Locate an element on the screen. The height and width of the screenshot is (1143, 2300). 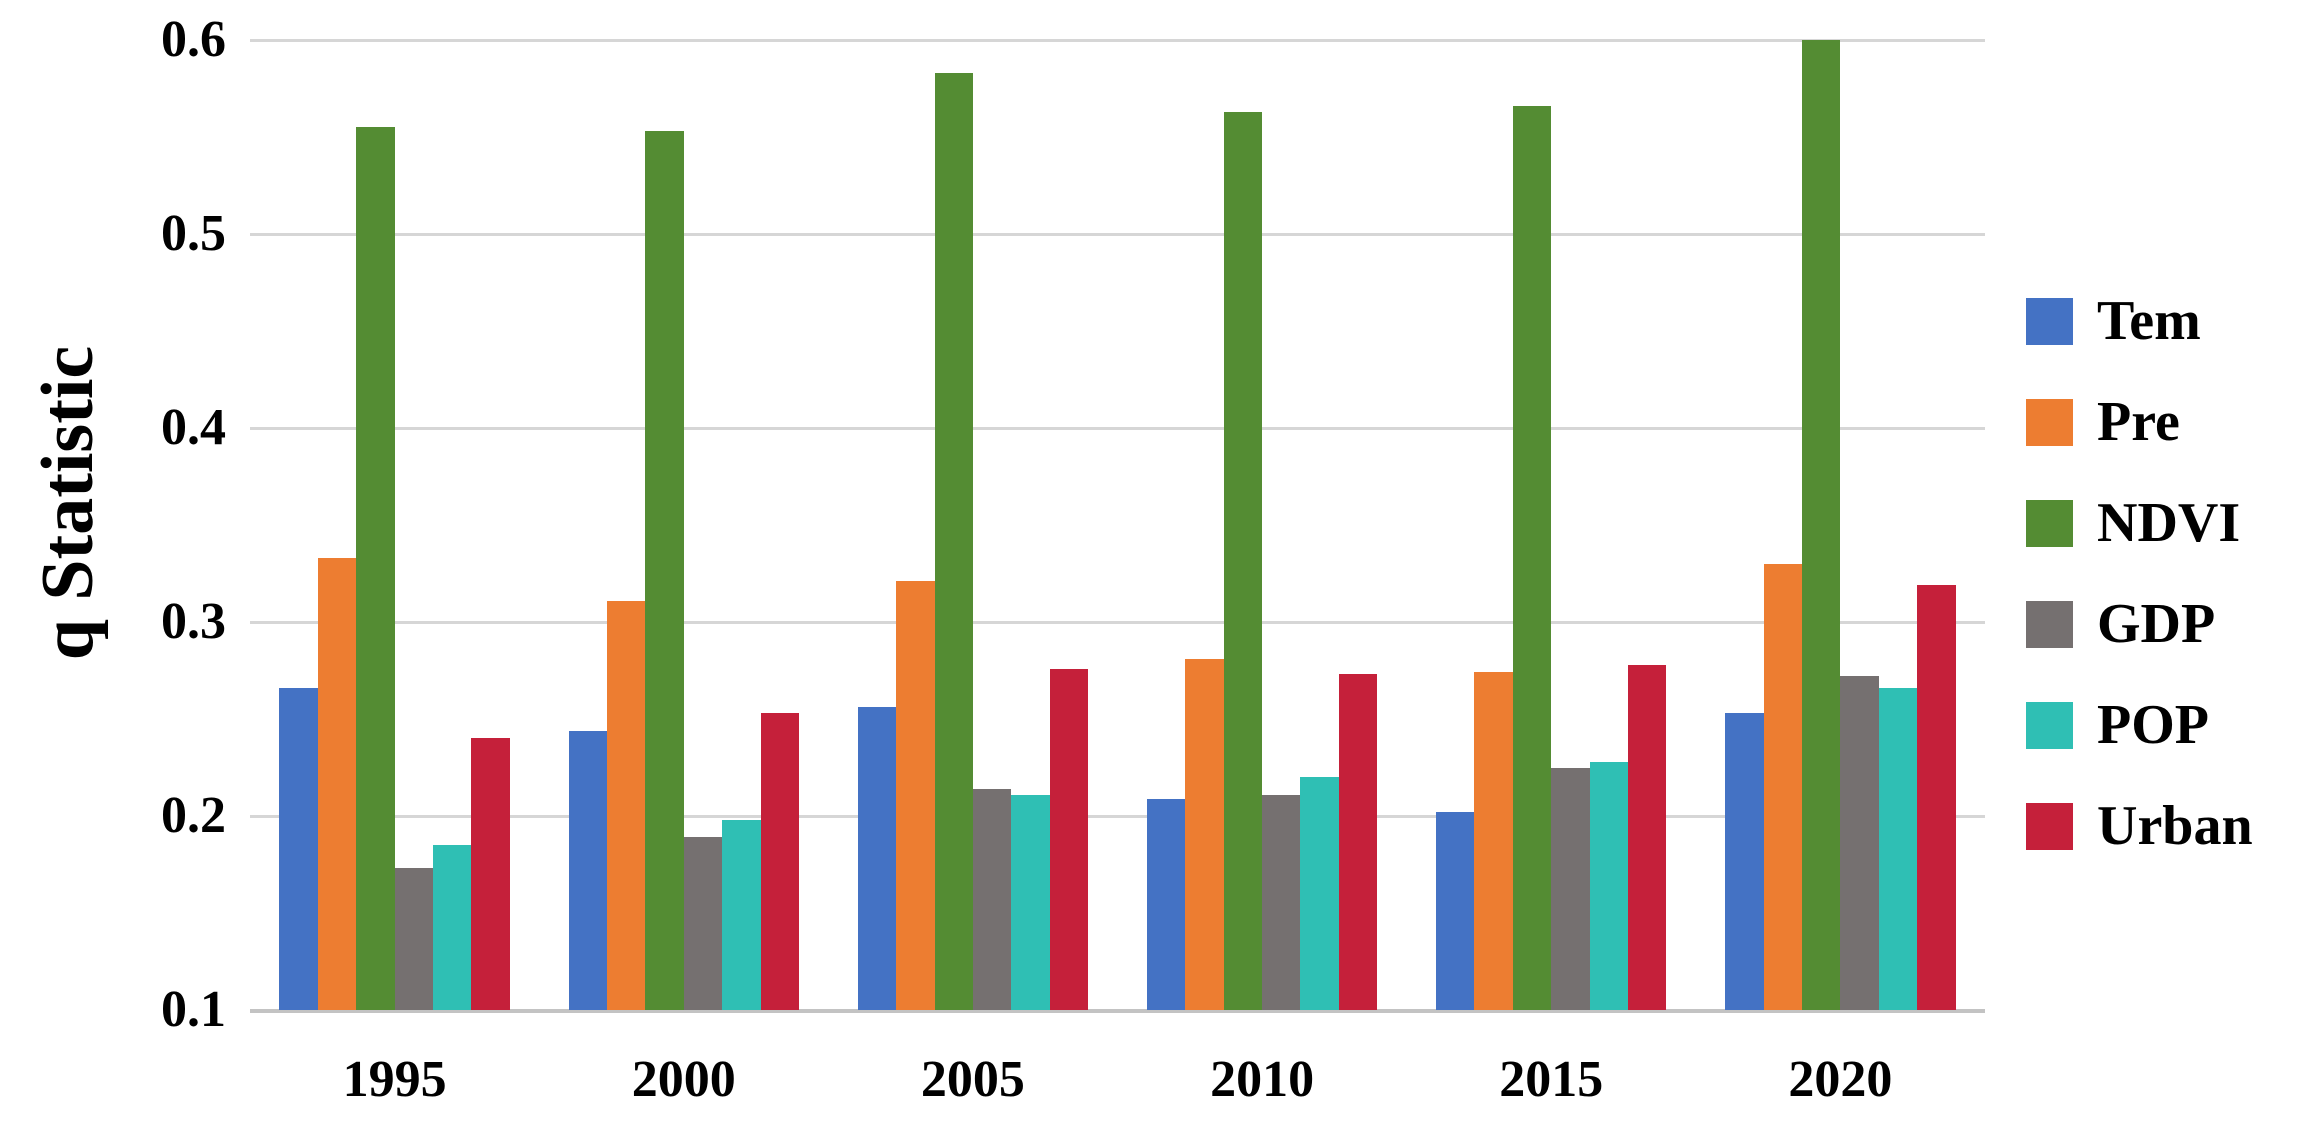
legend-item-pop: POP is located at coordinates (2139, 725).